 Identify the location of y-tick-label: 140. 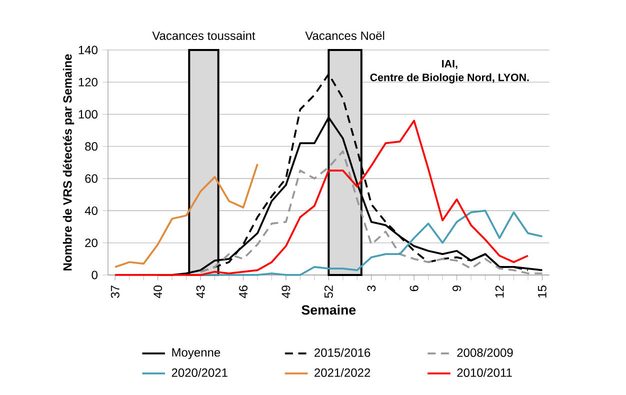
(88, 50).